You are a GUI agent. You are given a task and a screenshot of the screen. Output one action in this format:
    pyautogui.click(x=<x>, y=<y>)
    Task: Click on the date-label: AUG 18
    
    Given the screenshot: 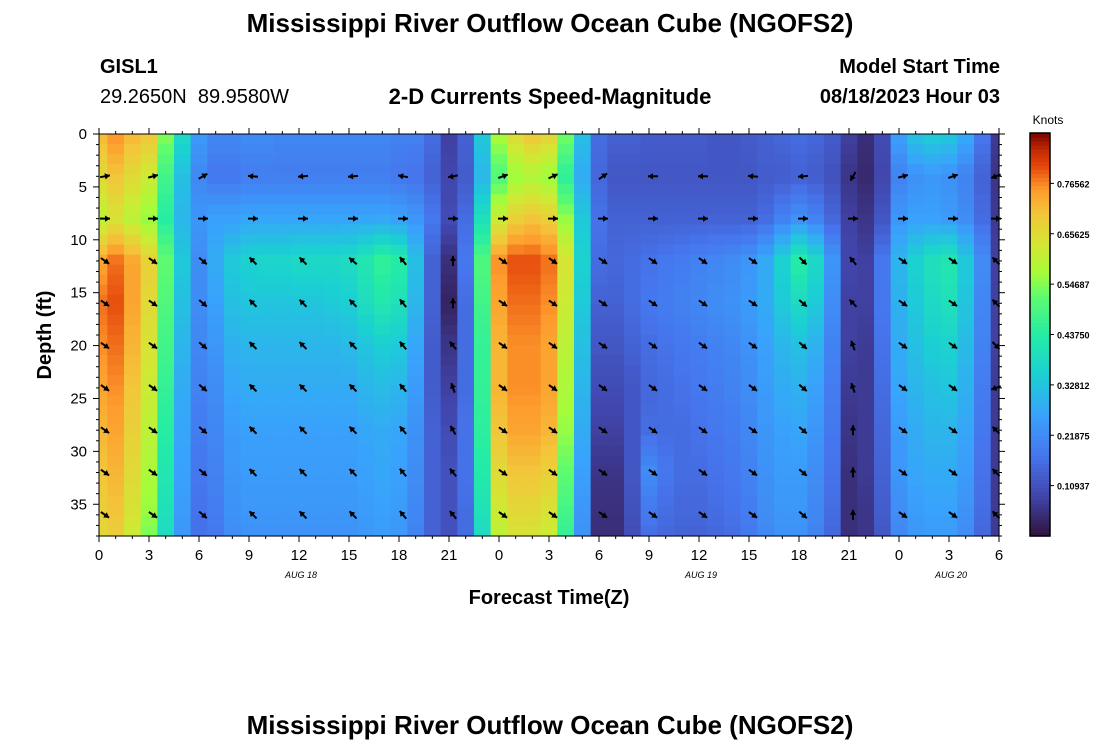 What is the action you would take?
    pyautogui.click(x=300, y=575)
    